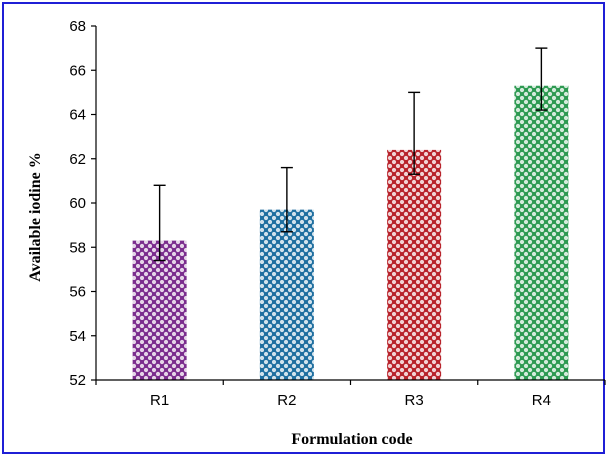 The height and width of the screenshot is (460, 611). Describe the element at coordinates (414, 133) in the screenshot. I see `error-bar-r3` at that location.